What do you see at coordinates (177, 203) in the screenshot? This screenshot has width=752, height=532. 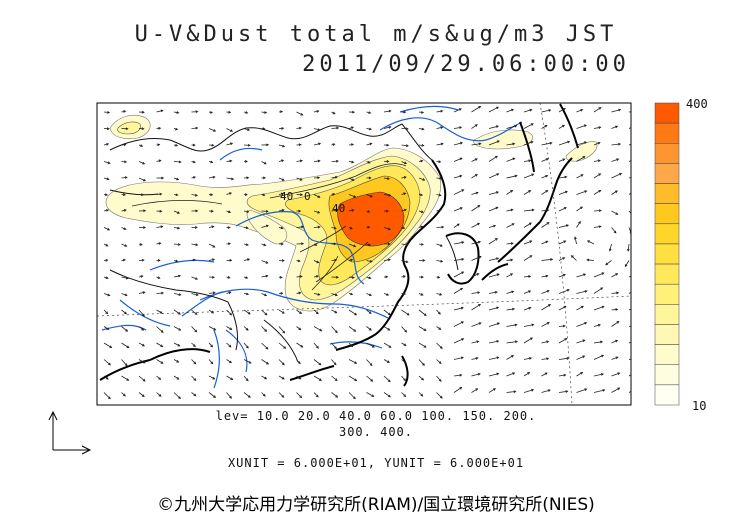 I see `contour-line` at bounding box center [177, 203].